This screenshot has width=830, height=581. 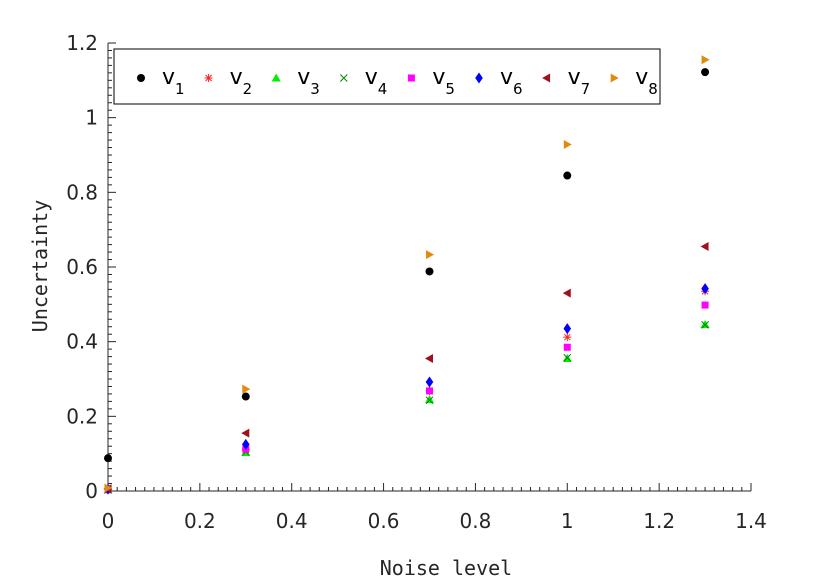 What do you see at coordinates (383, 89) in the screenshot?
I see `legend-subscript-v4: 4` at bounding box center [383, 89].